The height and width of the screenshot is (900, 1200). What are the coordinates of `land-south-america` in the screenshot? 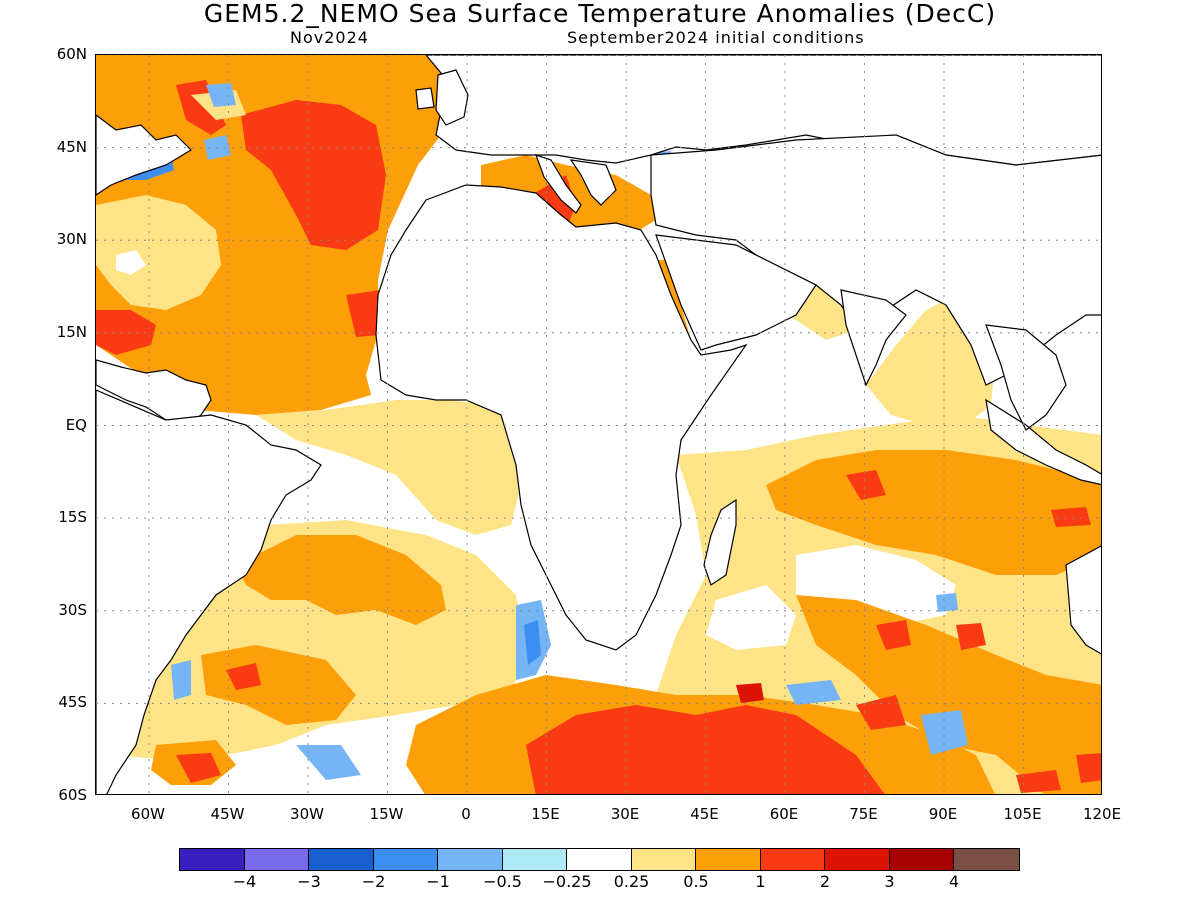 It's located at (209, 591).